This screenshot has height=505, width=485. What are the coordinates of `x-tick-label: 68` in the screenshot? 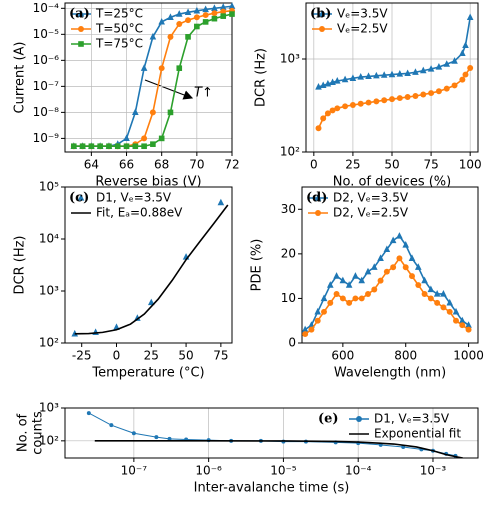 It's located at (161, 165).